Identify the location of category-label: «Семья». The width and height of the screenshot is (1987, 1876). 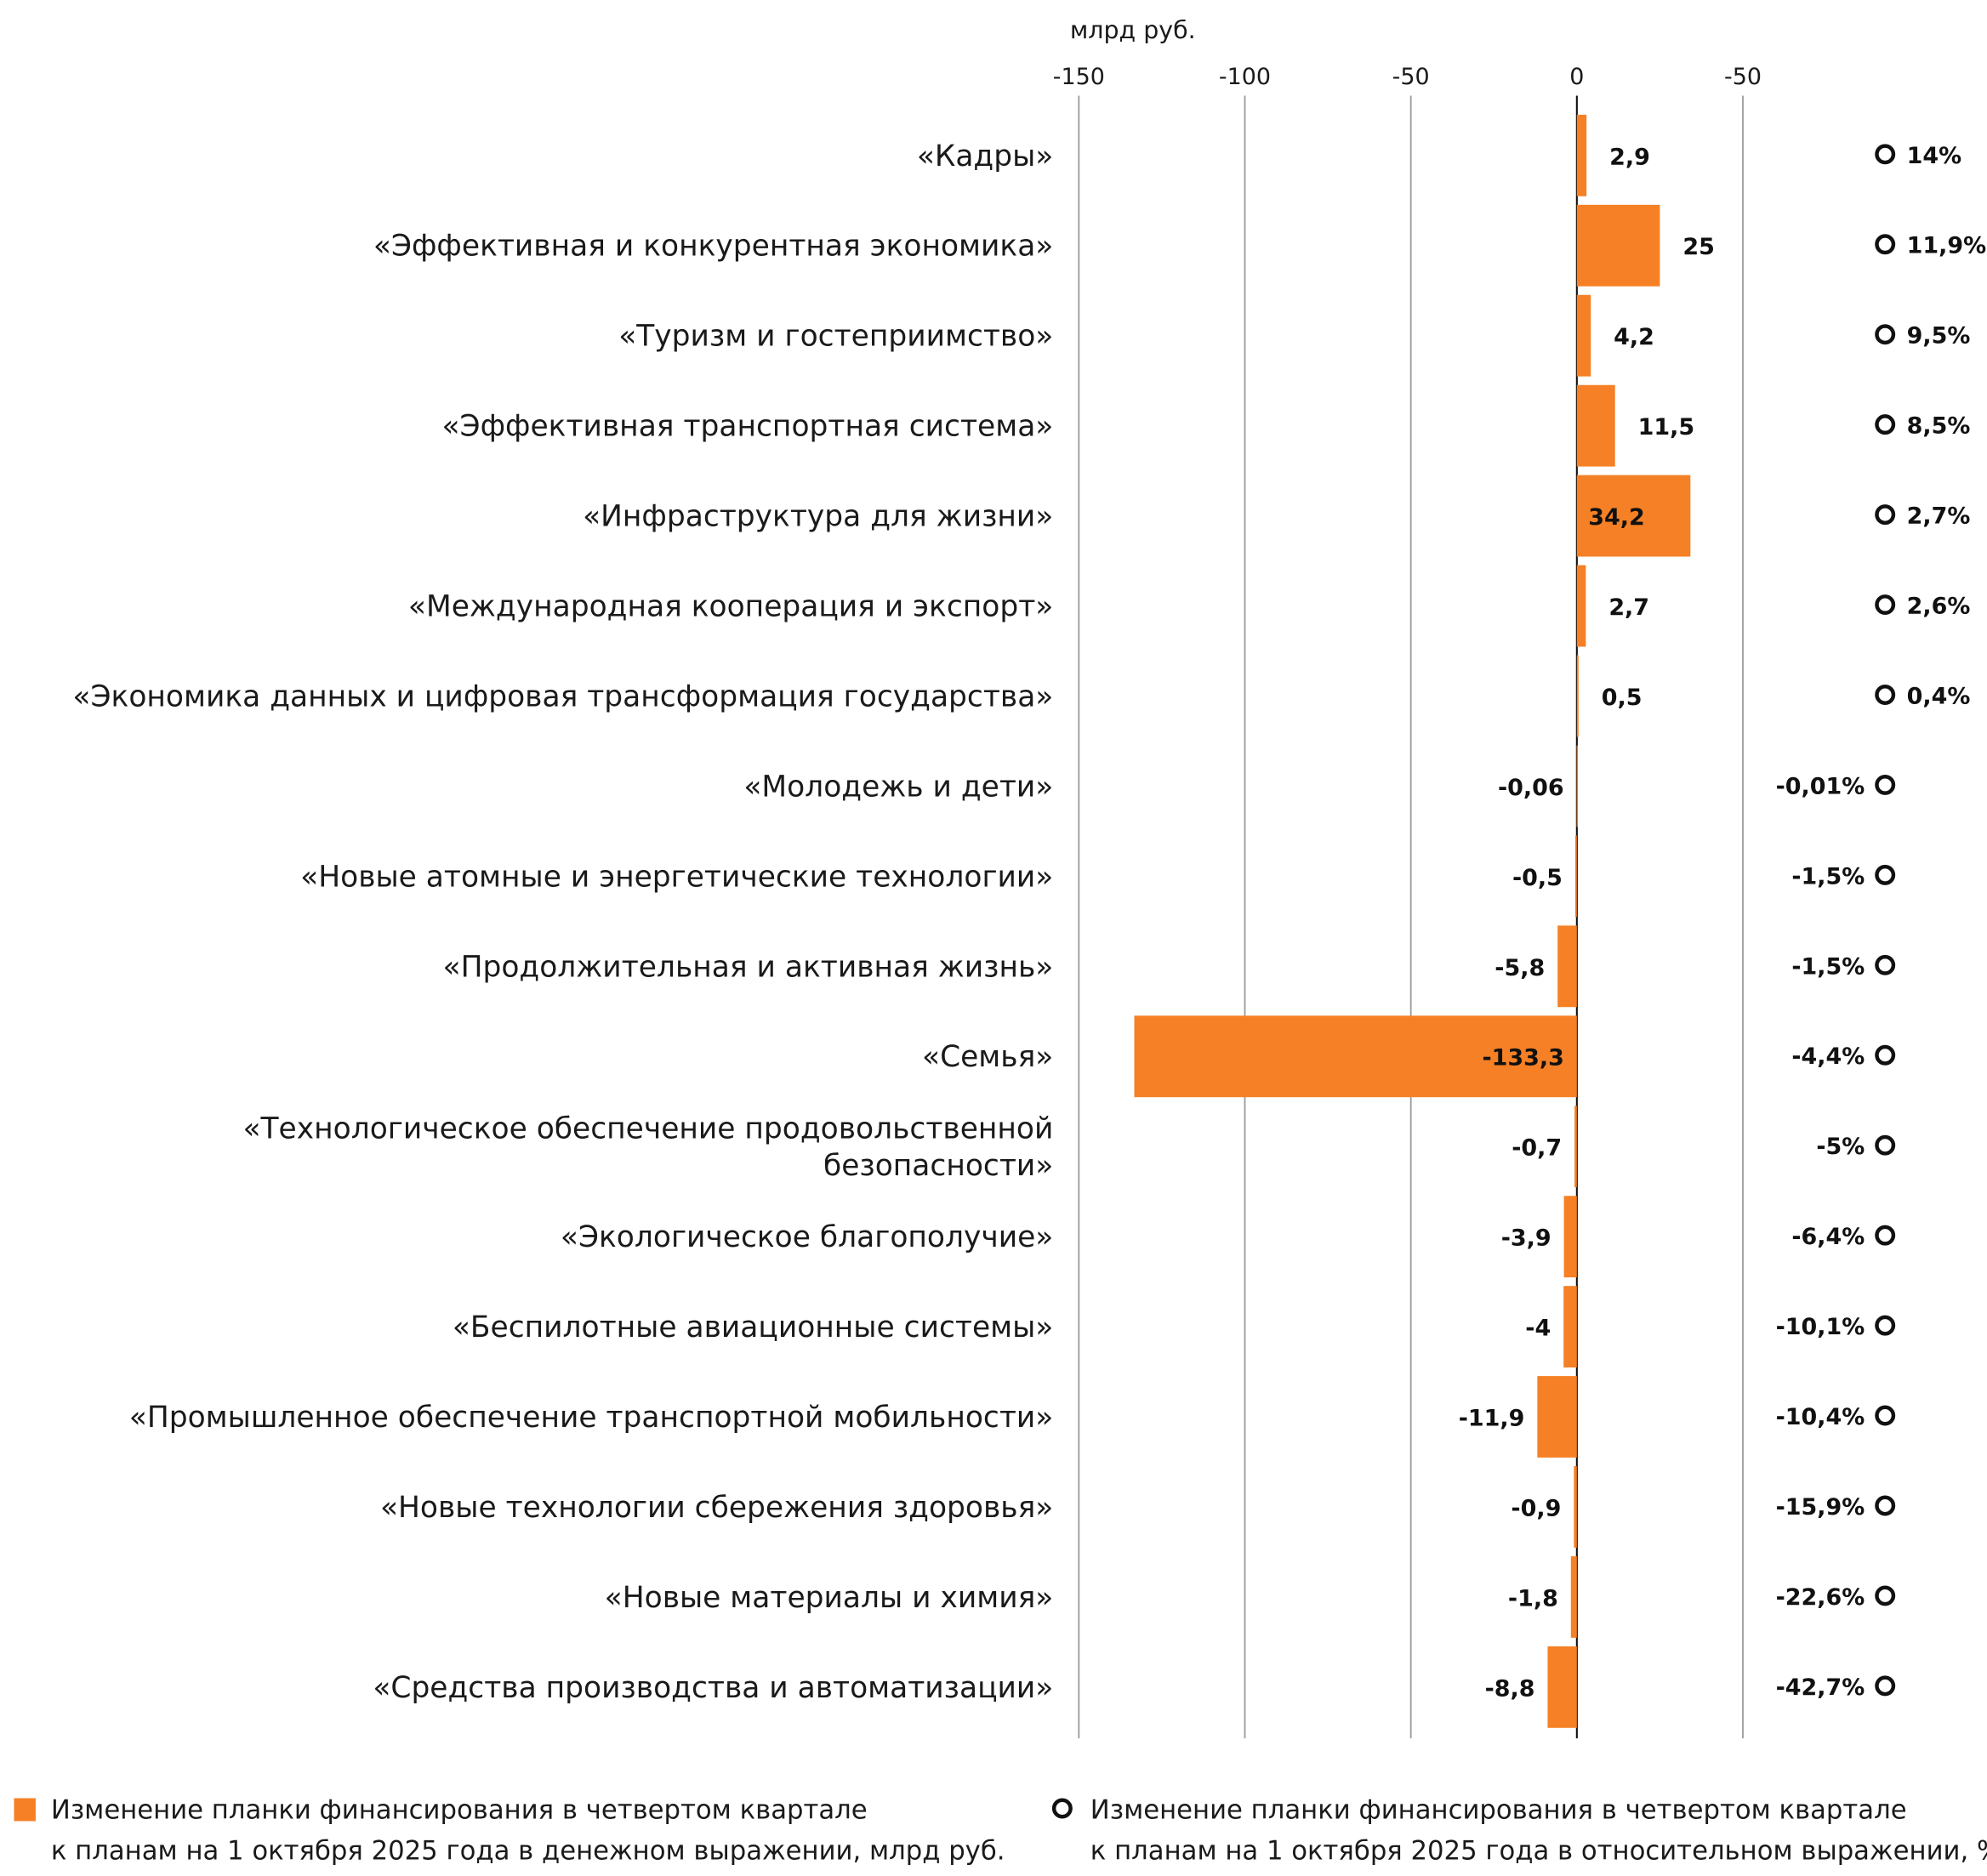
(988, 1057).